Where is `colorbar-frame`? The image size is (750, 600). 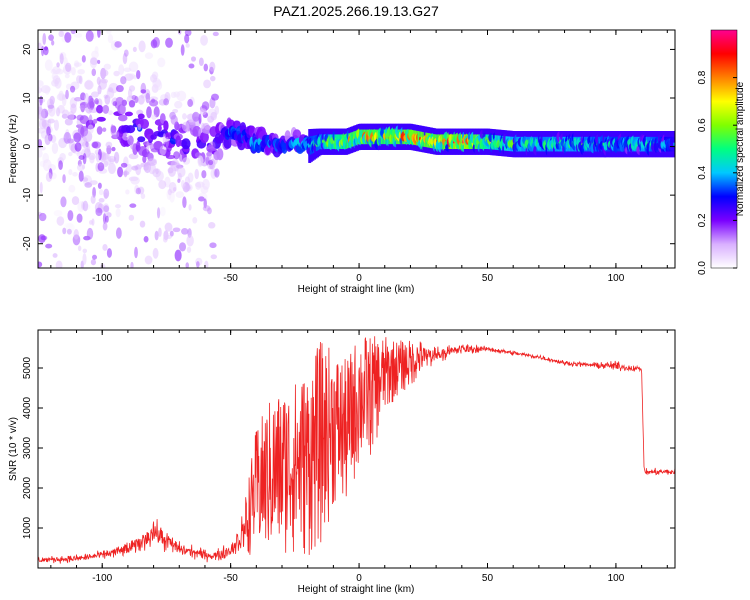
colorbar-frame is located at coordinates (724, 149).